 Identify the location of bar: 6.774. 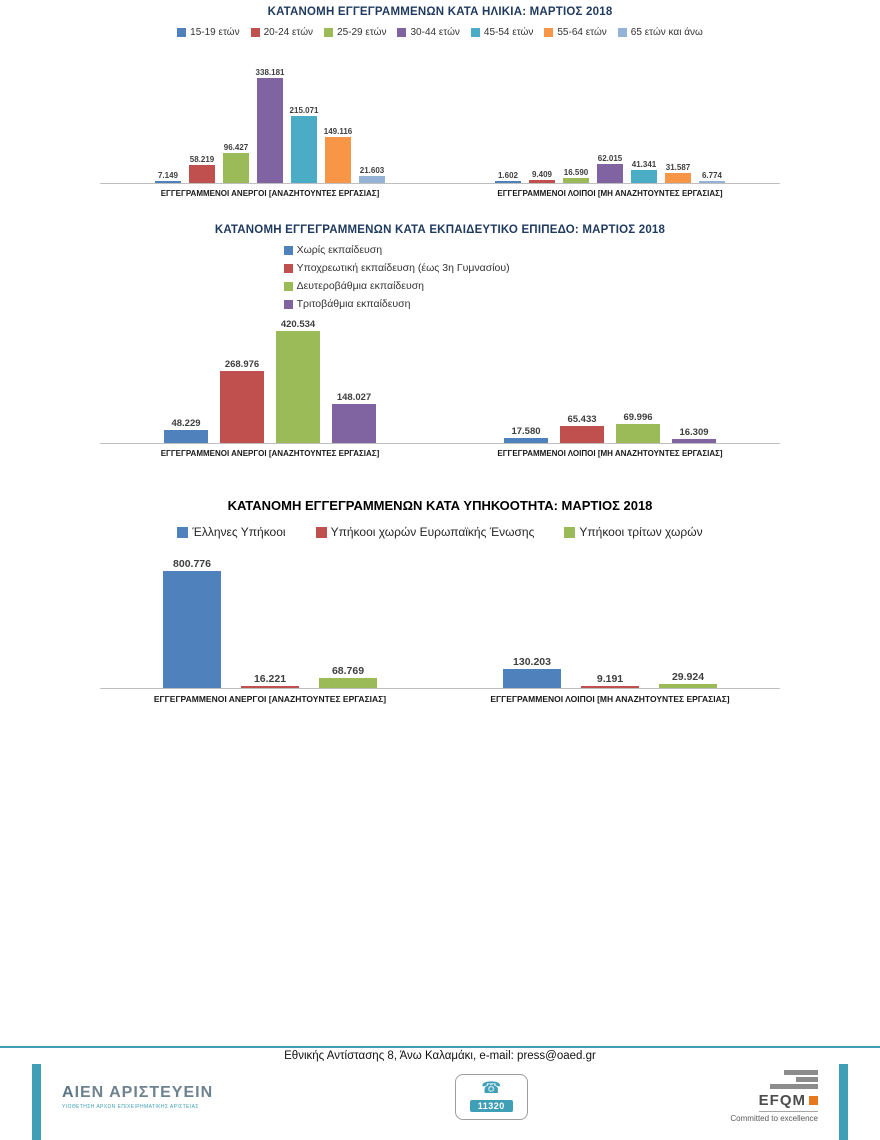
(712, 177).